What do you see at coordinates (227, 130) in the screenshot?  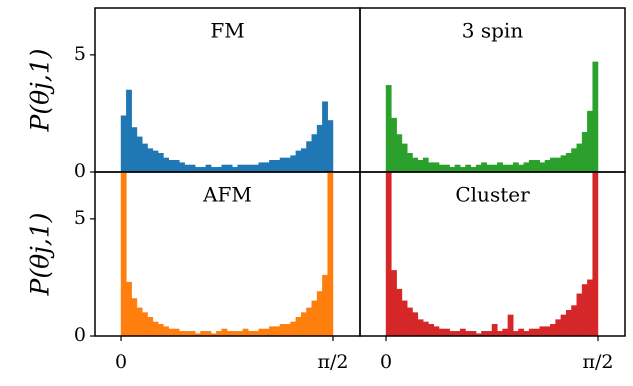 I see `panel` at bounding box center [227, 130].